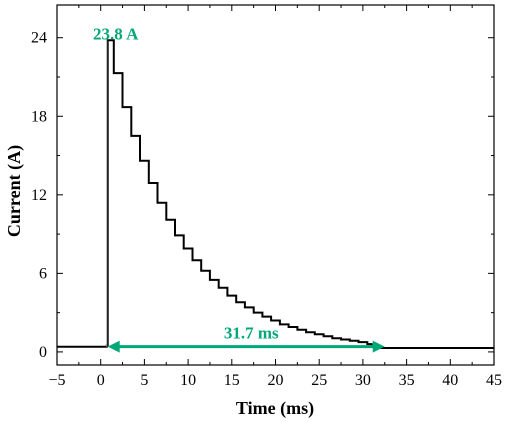 The image size is (505, 422). I want to click on y-tick-label: 6, so click(43, 273).